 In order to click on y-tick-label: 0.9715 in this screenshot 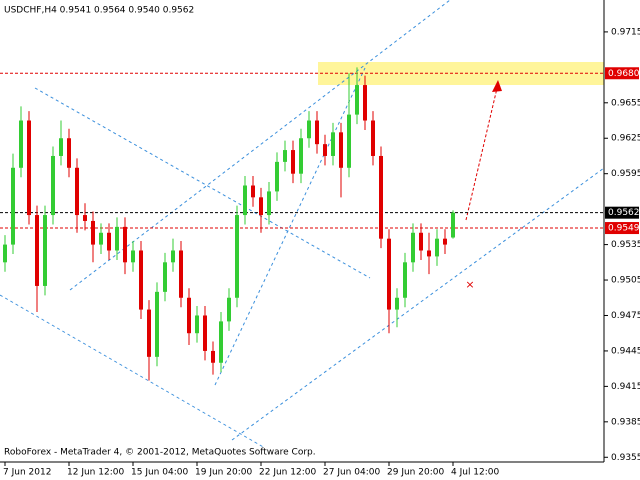, I will do `click(625, 32)`.